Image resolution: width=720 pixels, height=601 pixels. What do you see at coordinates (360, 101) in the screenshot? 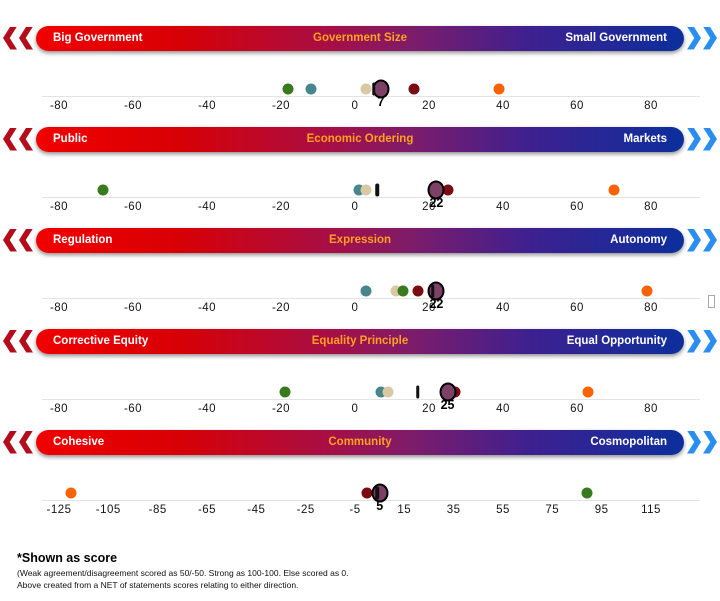
I see `score-plot: -80 -60 -40 -20 0 20 40 60 80 7` at bounding box center [360, 101].